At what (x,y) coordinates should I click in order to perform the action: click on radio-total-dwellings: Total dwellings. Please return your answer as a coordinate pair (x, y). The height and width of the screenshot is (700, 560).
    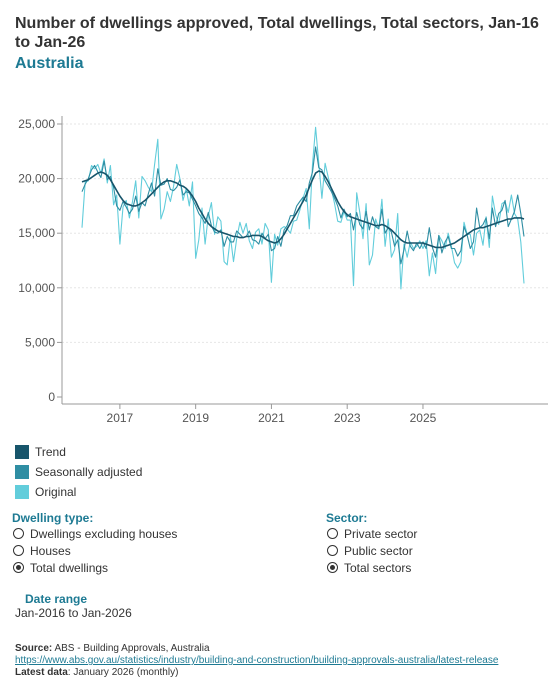
    Looking at the image, I should click on (95, 567).